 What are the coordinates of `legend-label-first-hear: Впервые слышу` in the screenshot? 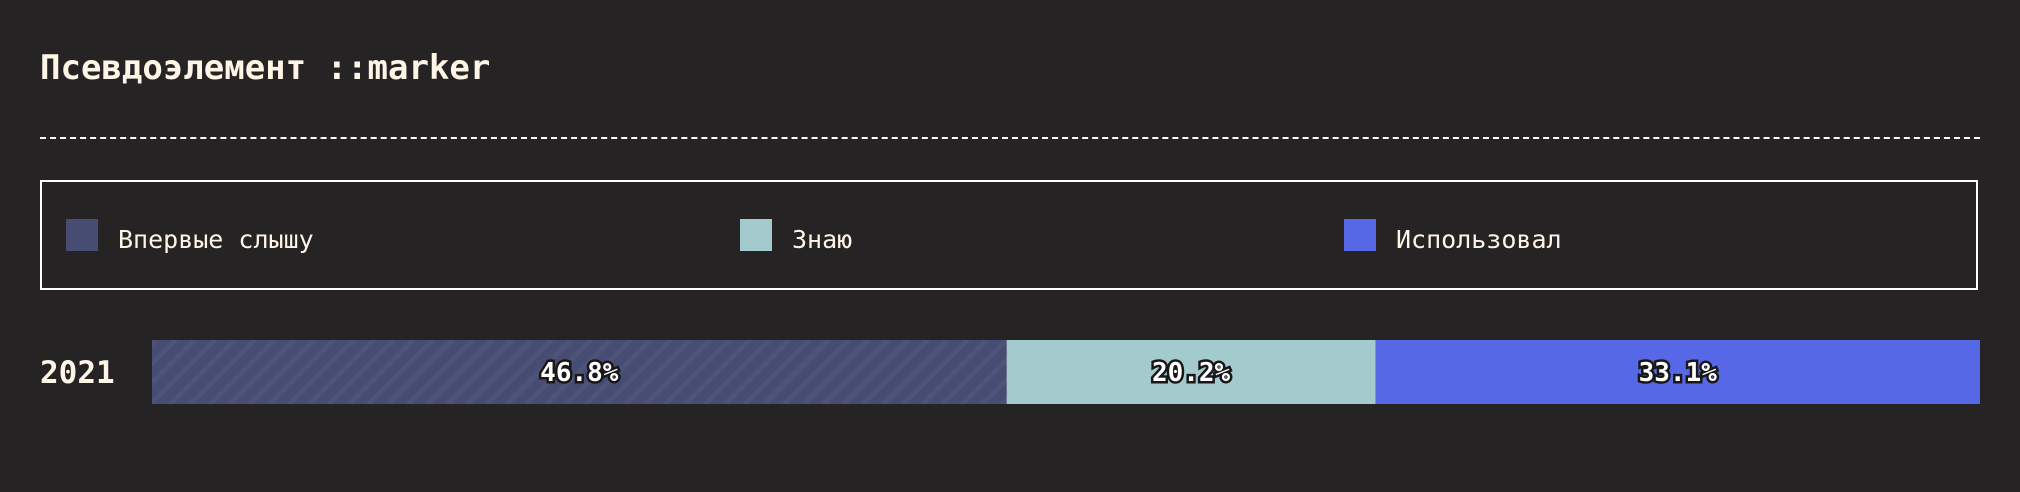 It's located at (216, 235).